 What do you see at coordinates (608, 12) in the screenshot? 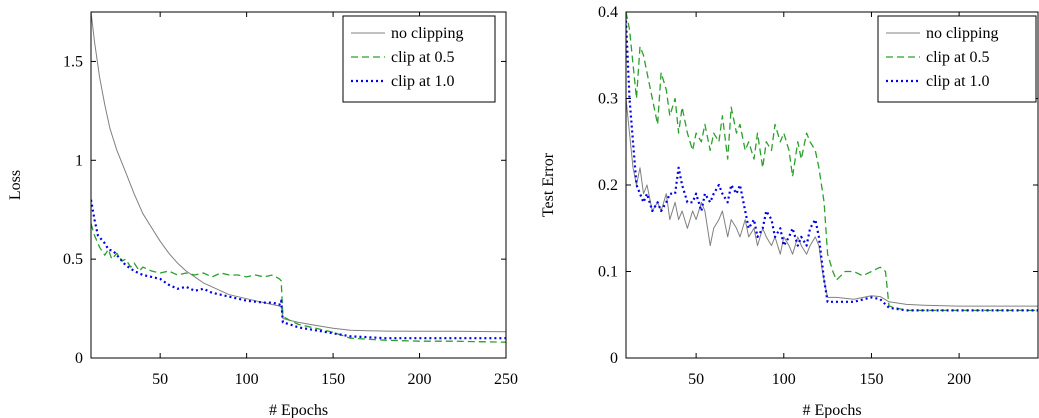
I see `y-tick-label: 0.4` at bounding box center [608, 12].